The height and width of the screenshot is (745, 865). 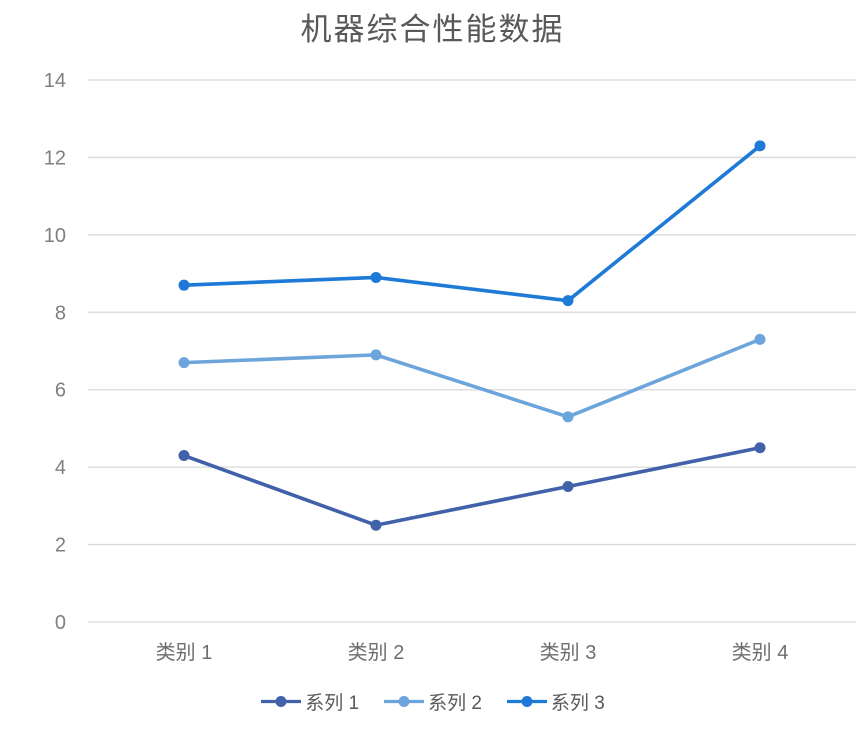 What do you see at coordinates (60, 468) in the screenshot?
I see `y-tick-label: 4` at bounding box center [60, 468].